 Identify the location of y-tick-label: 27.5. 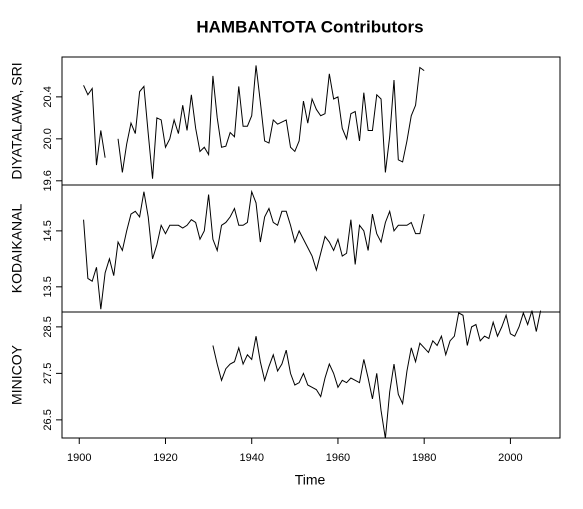
(48, 373).